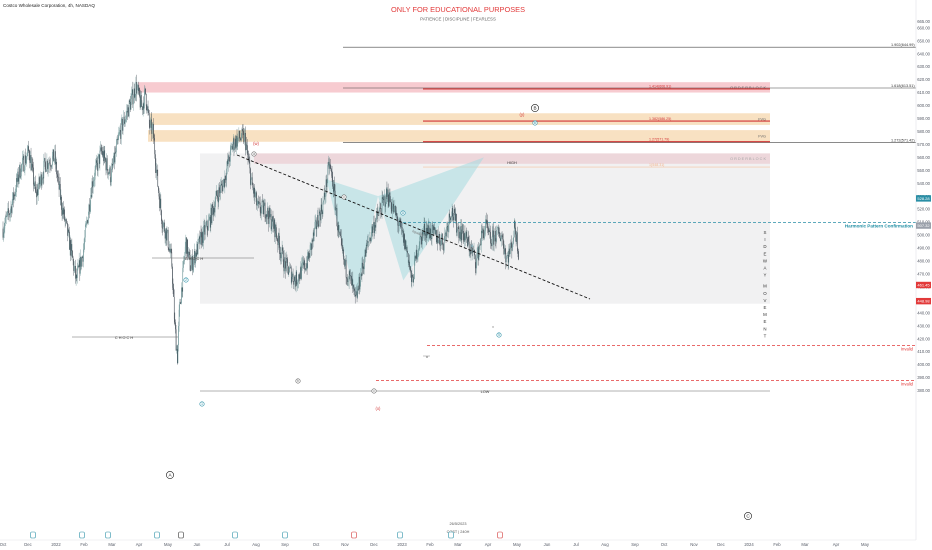  I want to click on zone-range-letter: V, so click(765, 300).